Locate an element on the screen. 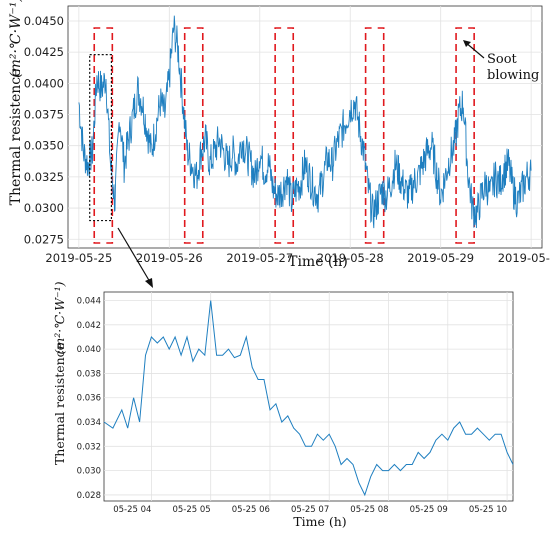  bottom-x-tick-label: 05-25 08 is located at coordinates (369, 510).